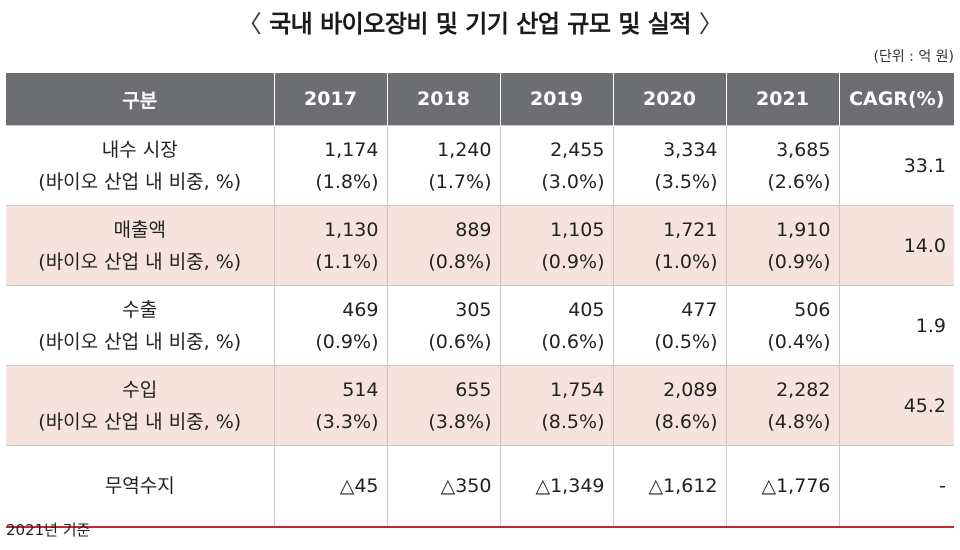  What do you see at coordinates (443, 165) in the screenshot?
I see `table-cell: 1,240 (1.7%)` at bounding box center [443, 165].